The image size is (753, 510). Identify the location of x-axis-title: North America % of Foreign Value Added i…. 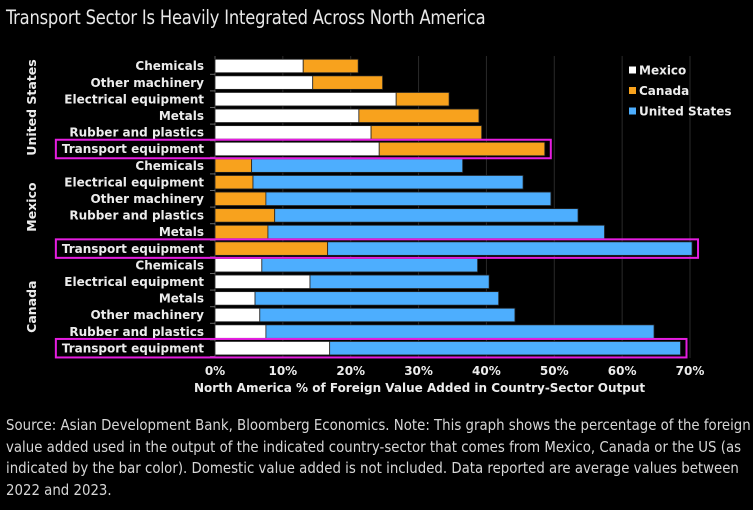
(419, 388).